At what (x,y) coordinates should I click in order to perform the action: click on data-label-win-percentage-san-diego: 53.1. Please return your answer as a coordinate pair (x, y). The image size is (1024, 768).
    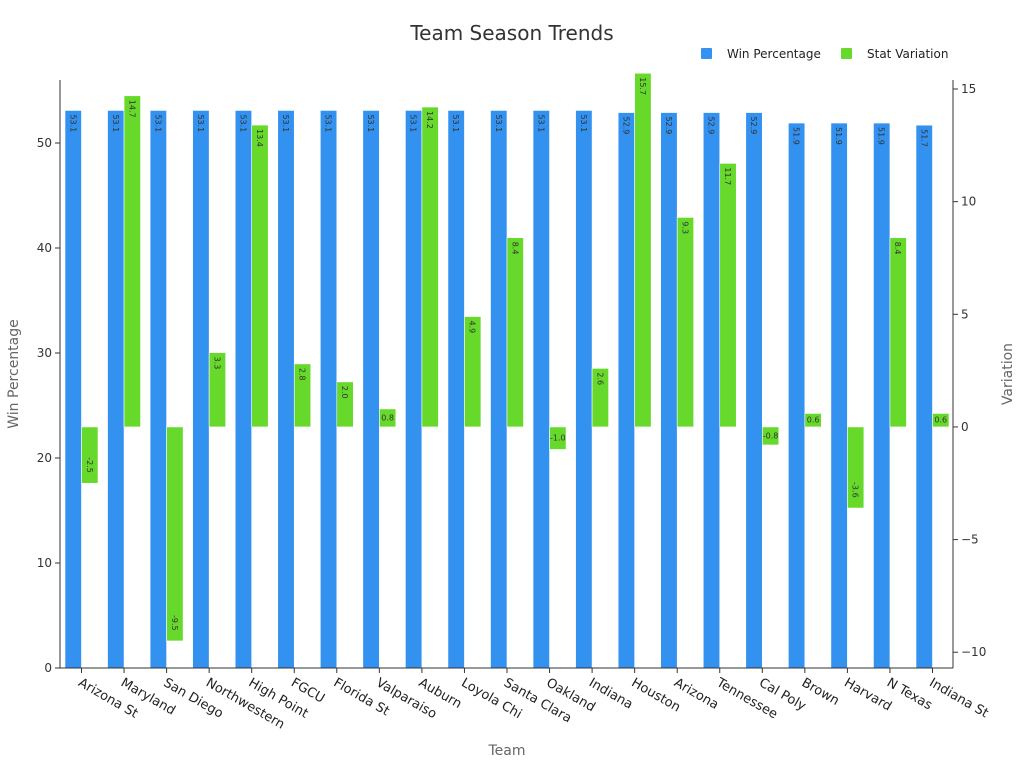
    Looking at the image, I should click on (157, 123).